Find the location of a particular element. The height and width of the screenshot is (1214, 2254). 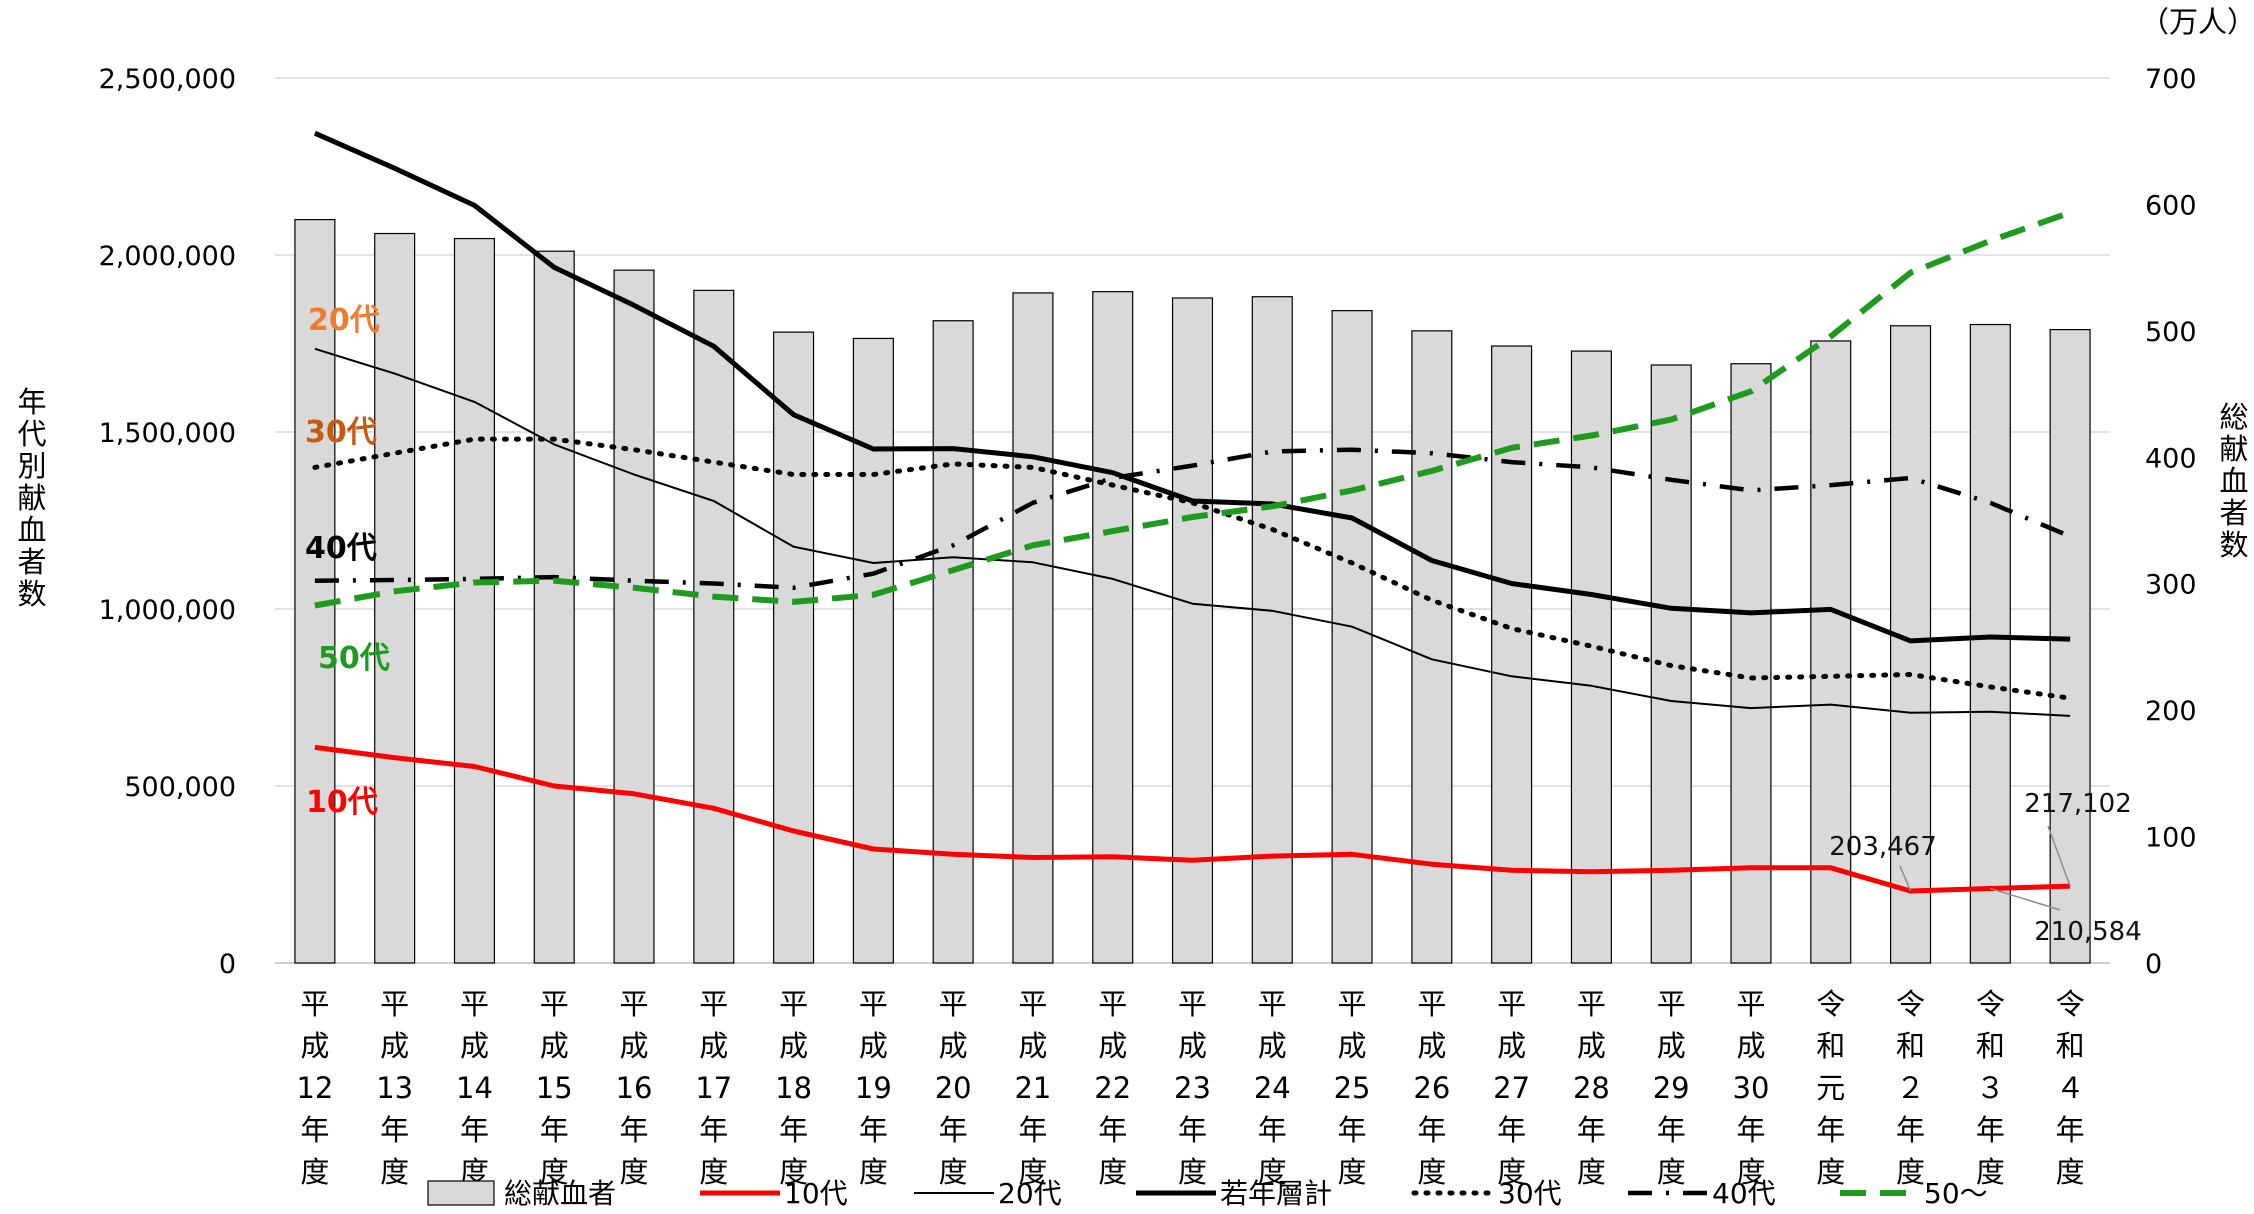

left-tick-label: 500,000 is located at coordinates (180, 787).